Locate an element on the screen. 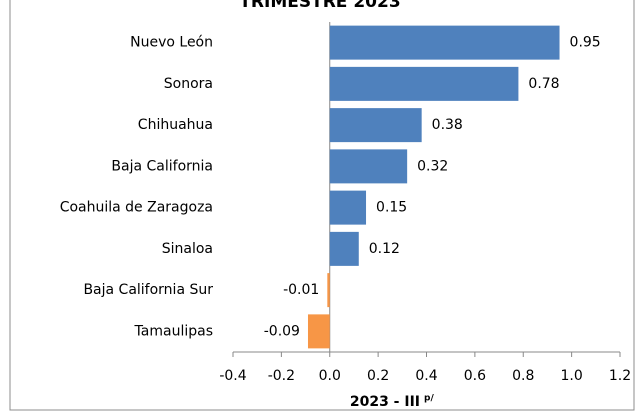  y-tick-label: Baja California is located at coordinates (162, 166).